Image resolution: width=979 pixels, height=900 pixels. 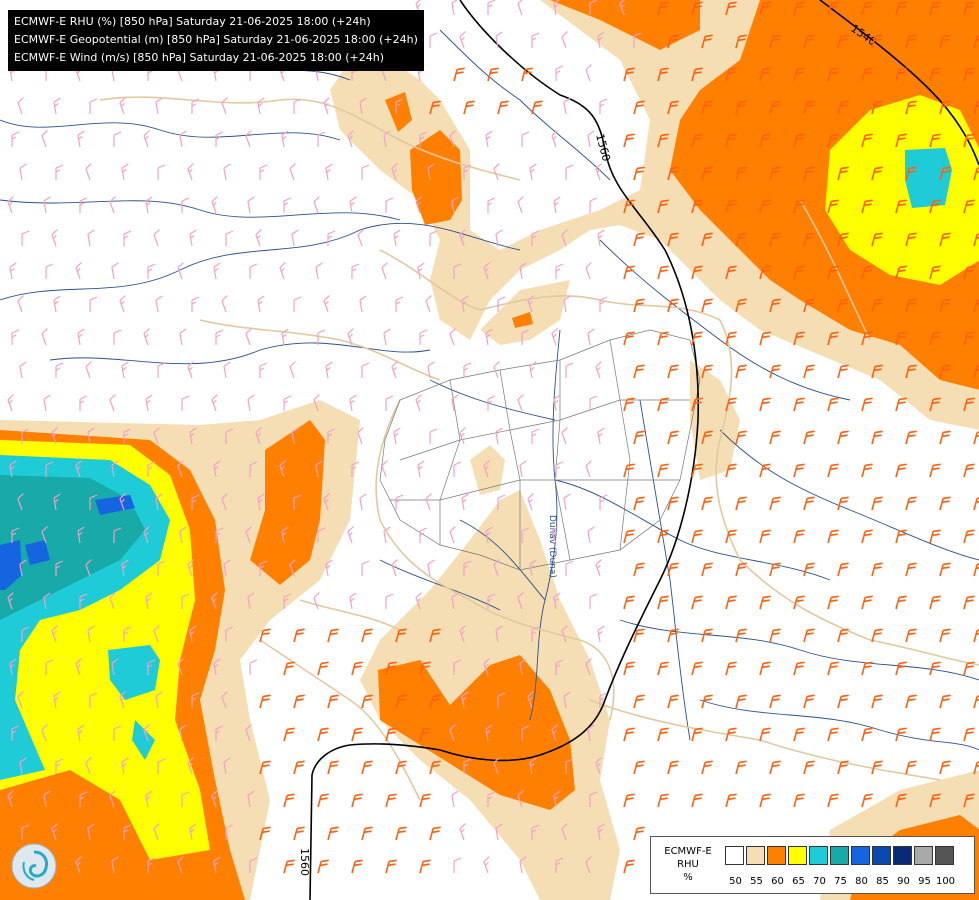 What do you see at coordinates (304, 862) in the screenshot?
I see `contour-label-1560-lower: 1560` at bounding box center [304, 862].